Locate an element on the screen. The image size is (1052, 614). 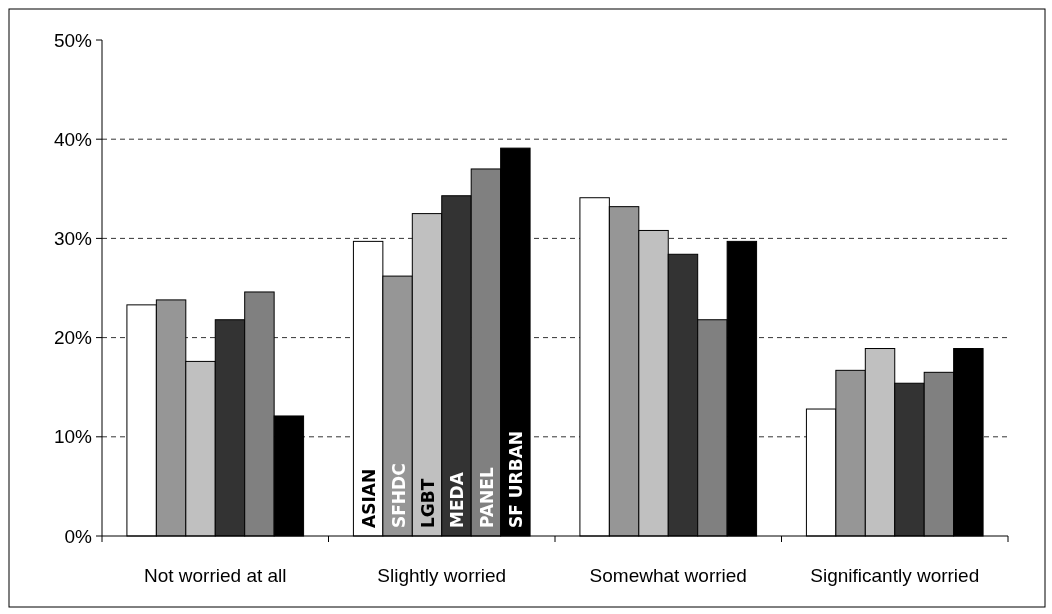
y-tick-label: 50% is located at coordinates (73, 40).